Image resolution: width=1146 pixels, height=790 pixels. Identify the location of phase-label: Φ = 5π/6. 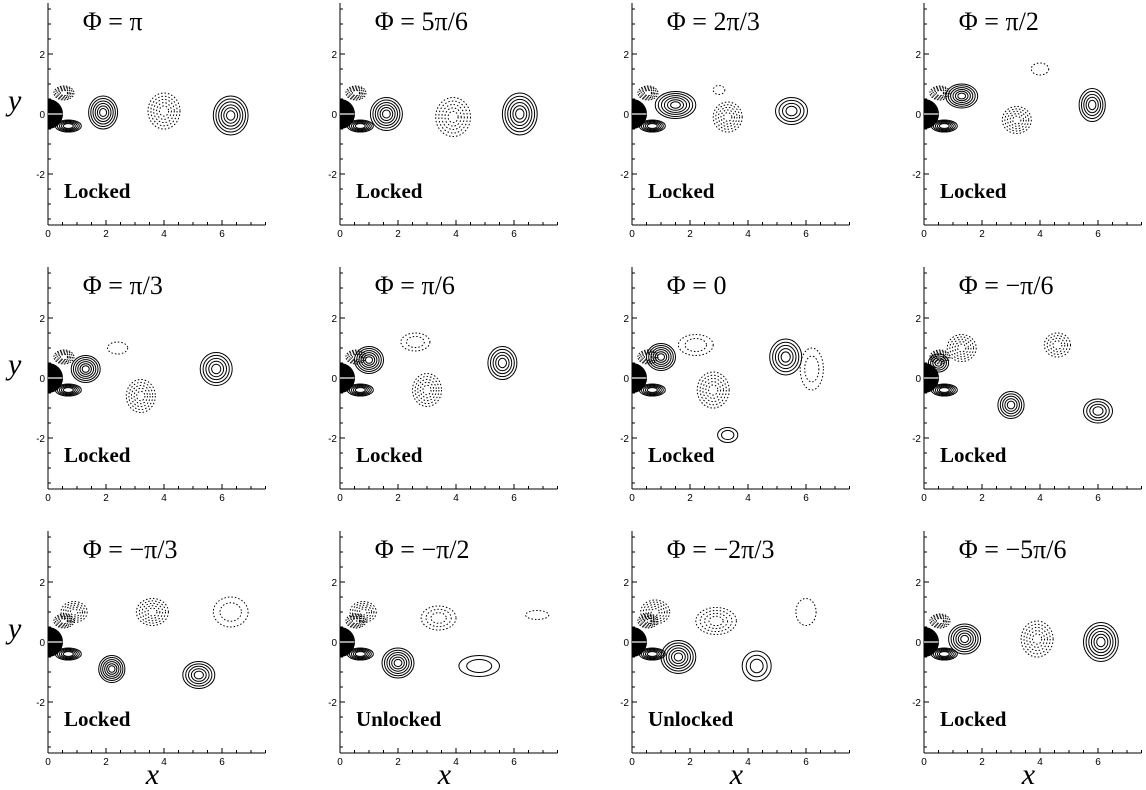
(421, 21).